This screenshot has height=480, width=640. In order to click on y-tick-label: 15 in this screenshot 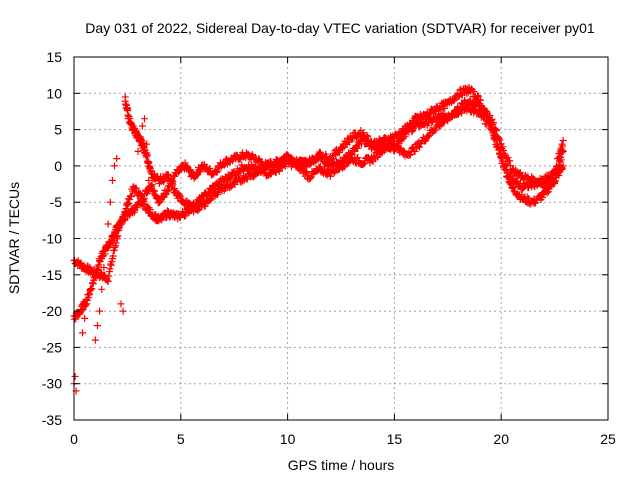, I will do `click(54, 57)`.